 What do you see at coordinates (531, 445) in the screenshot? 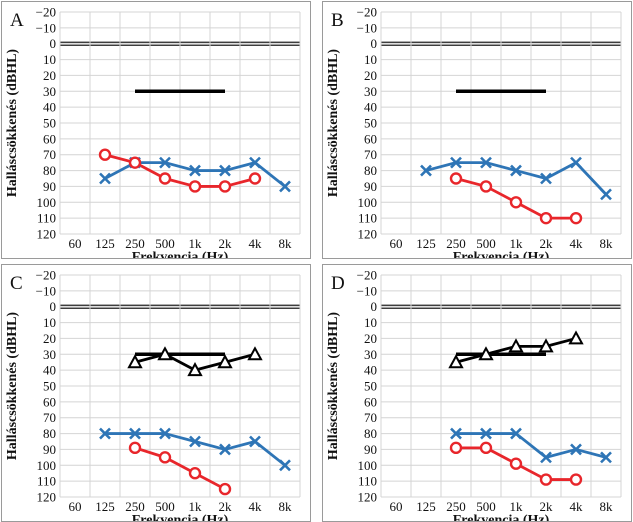
I see `series-line` at bounding box center [531, 445].